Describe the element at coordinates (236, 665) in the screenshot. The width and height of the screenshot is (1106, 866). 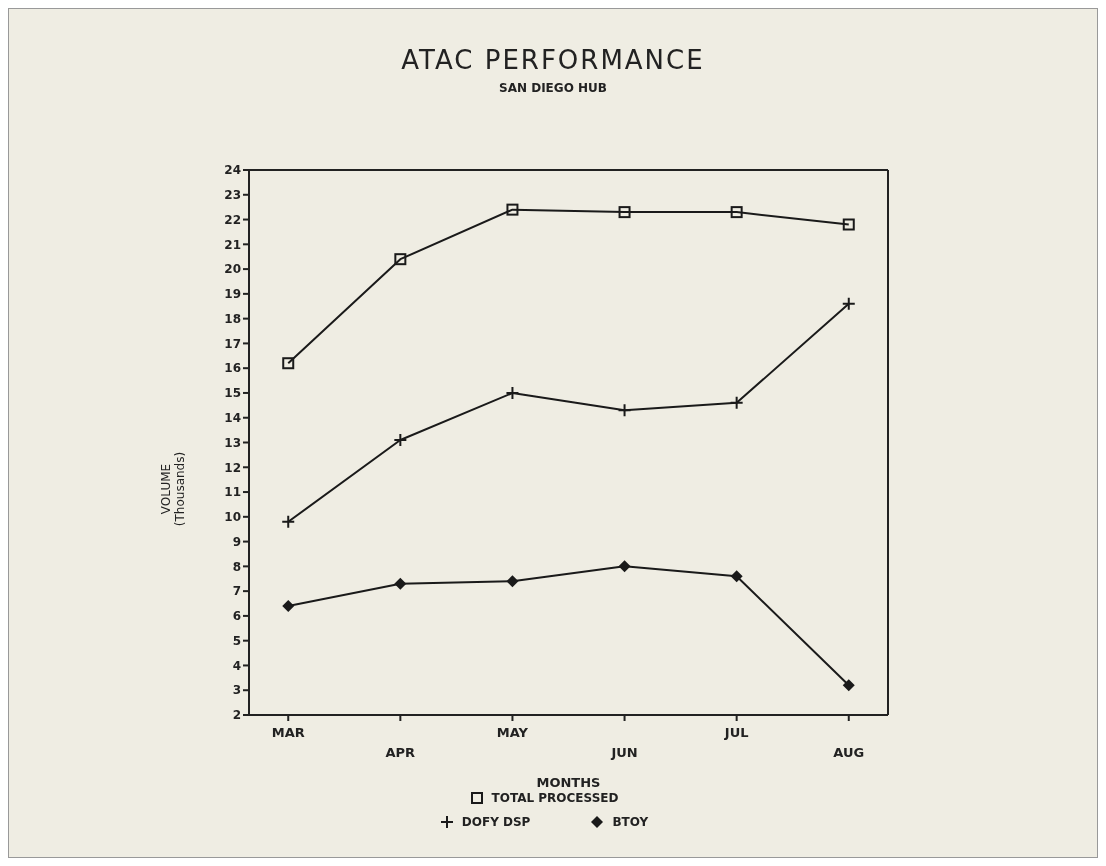
I see `y-tick-label: 4` at that location.